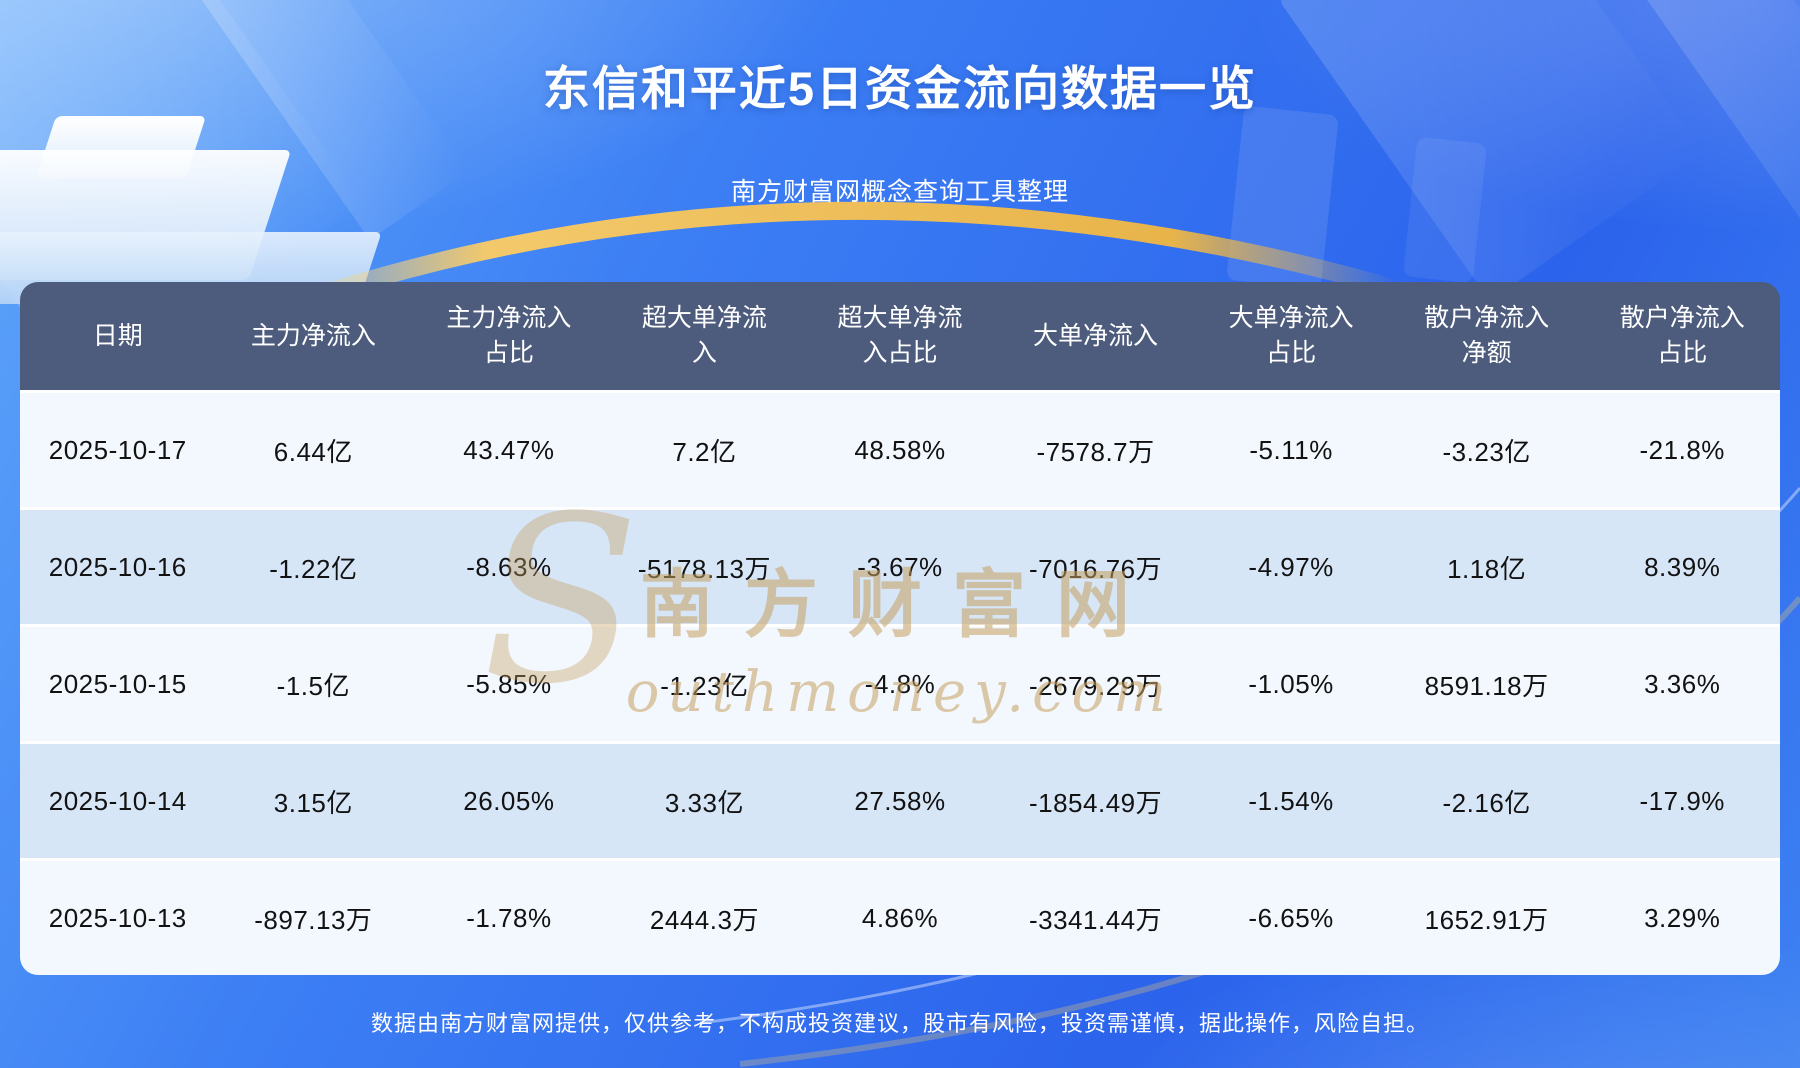  Describe the element at coordinates (1291, 683) in the screenshot. I see `table-cell: -1.05%` at that location.